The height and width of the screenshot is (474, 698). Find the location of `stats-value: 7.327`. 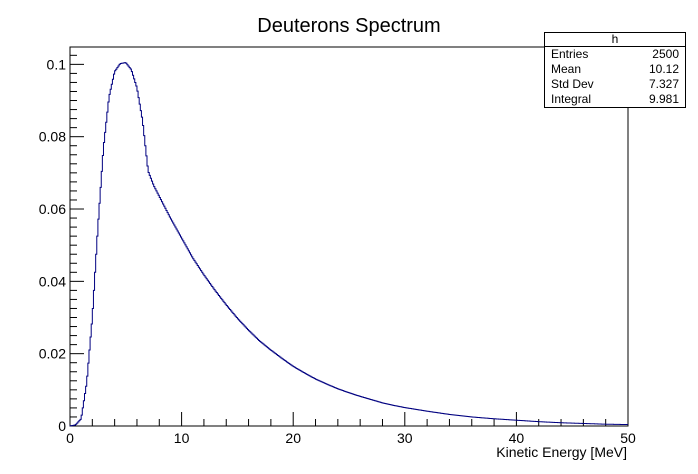

stats-value: 7.327 is located at coordinates (663, 84).